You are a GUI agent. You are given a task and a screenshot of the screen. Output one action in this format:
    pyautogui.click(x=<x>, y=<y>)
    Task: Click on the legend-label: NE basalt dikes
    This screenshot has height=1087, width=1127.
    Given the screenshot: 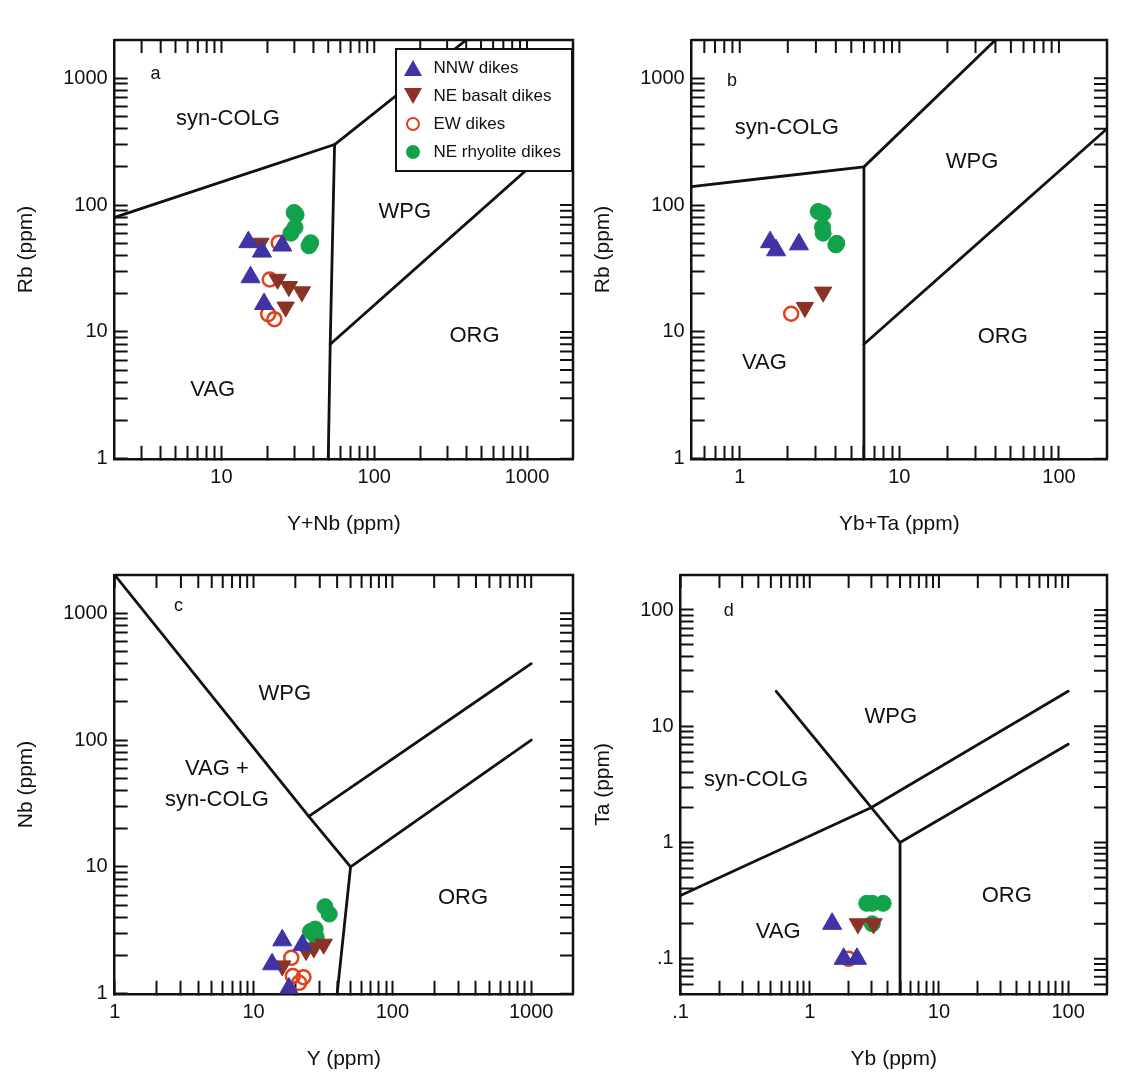 What is the action you would take?
    pyautogui.click(x=492, y=96)
    